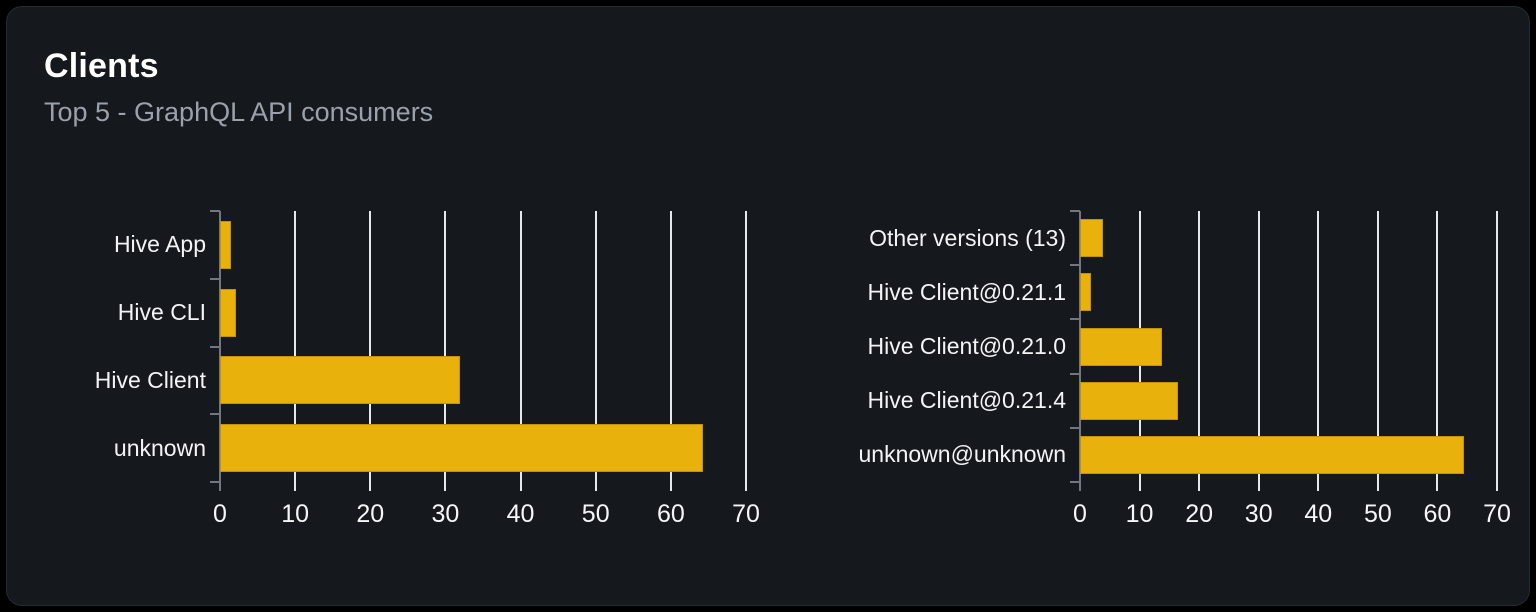  I want to click on page-subtitle: Top 5 - GraphQL API consumers, so click(239, 112).